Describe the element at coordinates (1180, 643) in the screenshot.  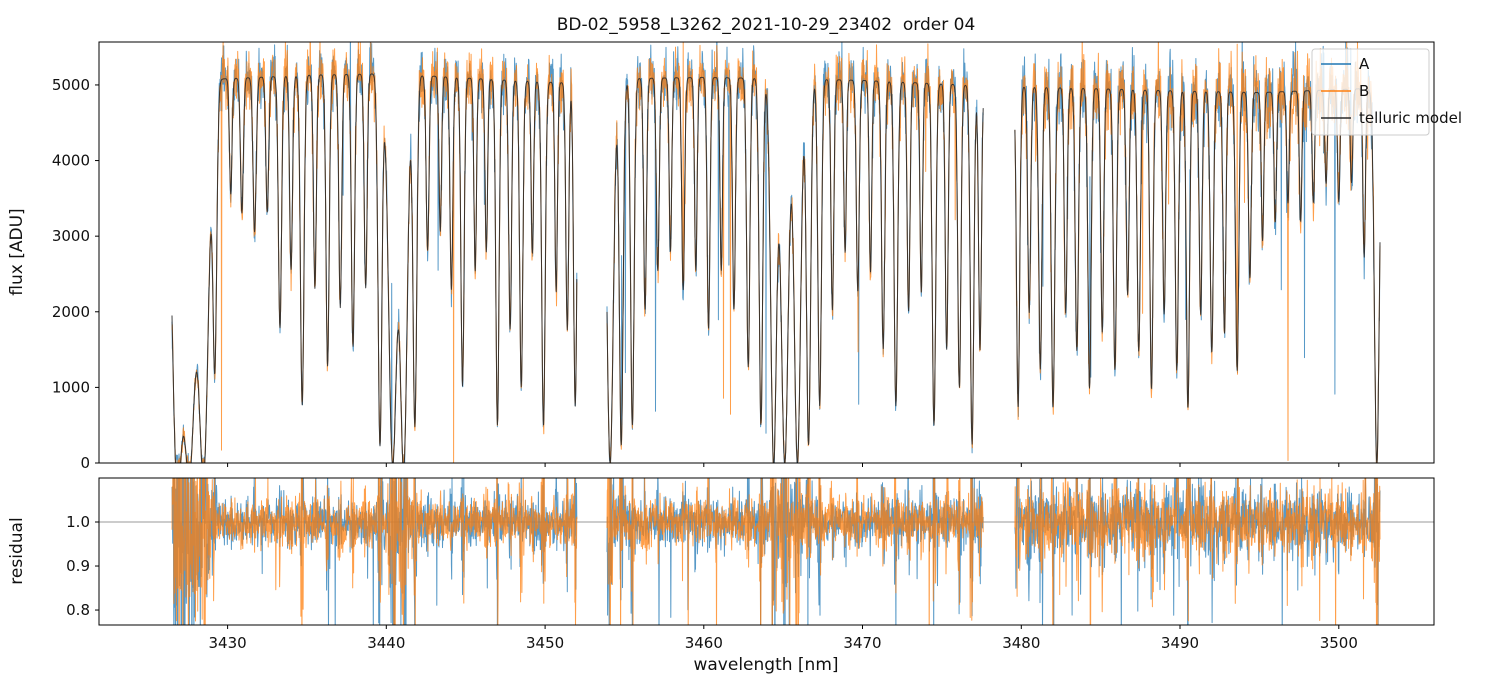
I see `x-tick-label: 3490` at that location.